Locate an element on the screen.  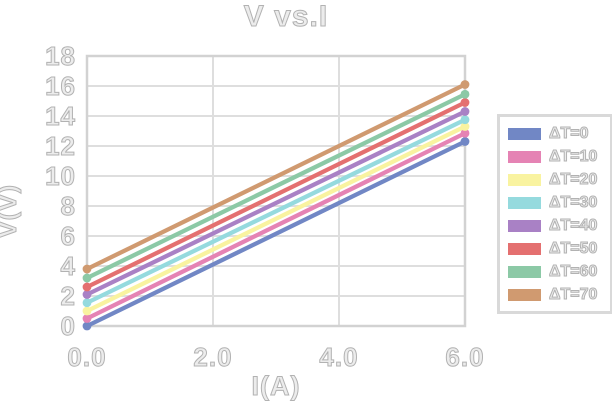
legend-item: ΔT=50 is located at coordinates (559, 248).